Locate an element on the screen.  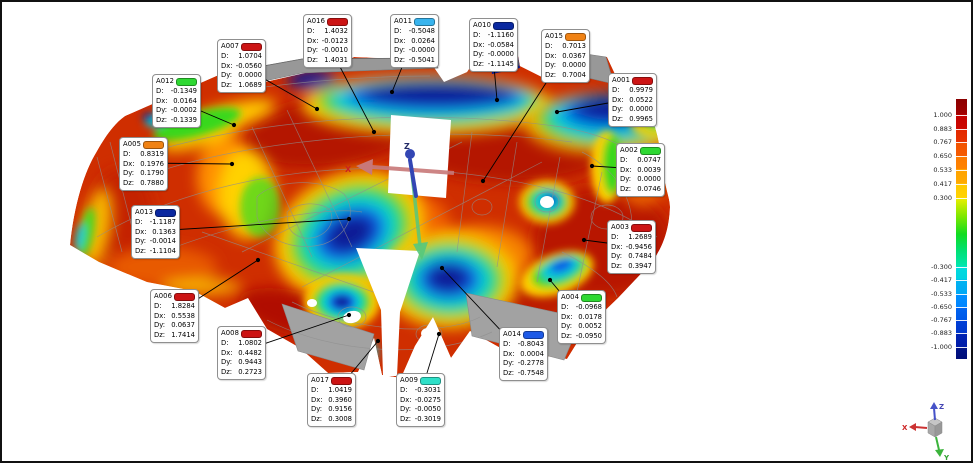
annotation-row-value: -0.0002 is located at coordinates (183, 110).